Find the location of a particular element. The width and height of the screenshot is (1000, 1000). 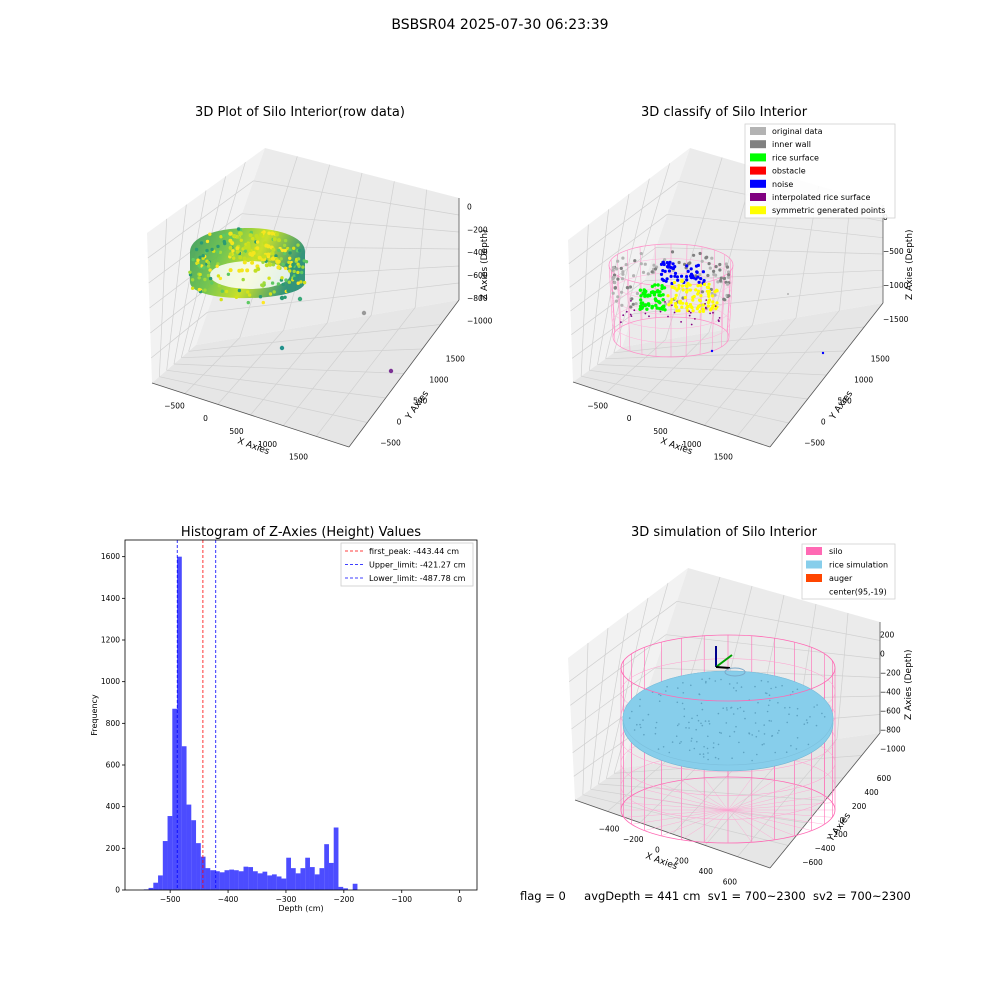

rice-surface-point is located at coordinates (652, 308).